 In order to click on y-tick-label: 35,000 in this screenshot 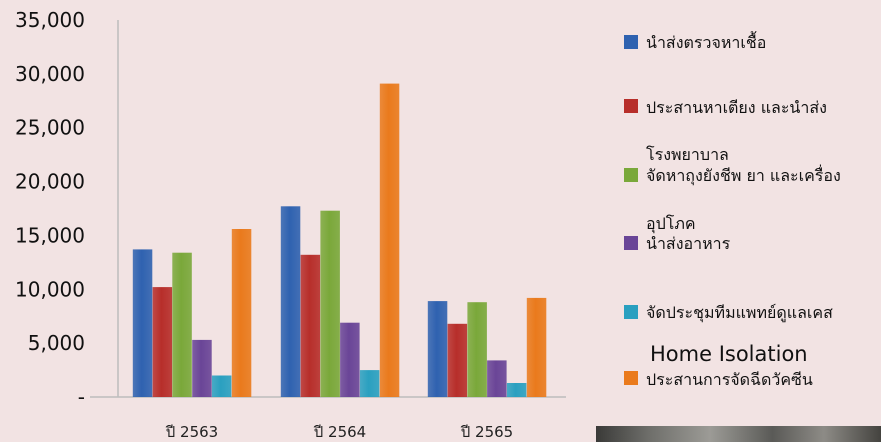, I will do `click(50, 20)`.